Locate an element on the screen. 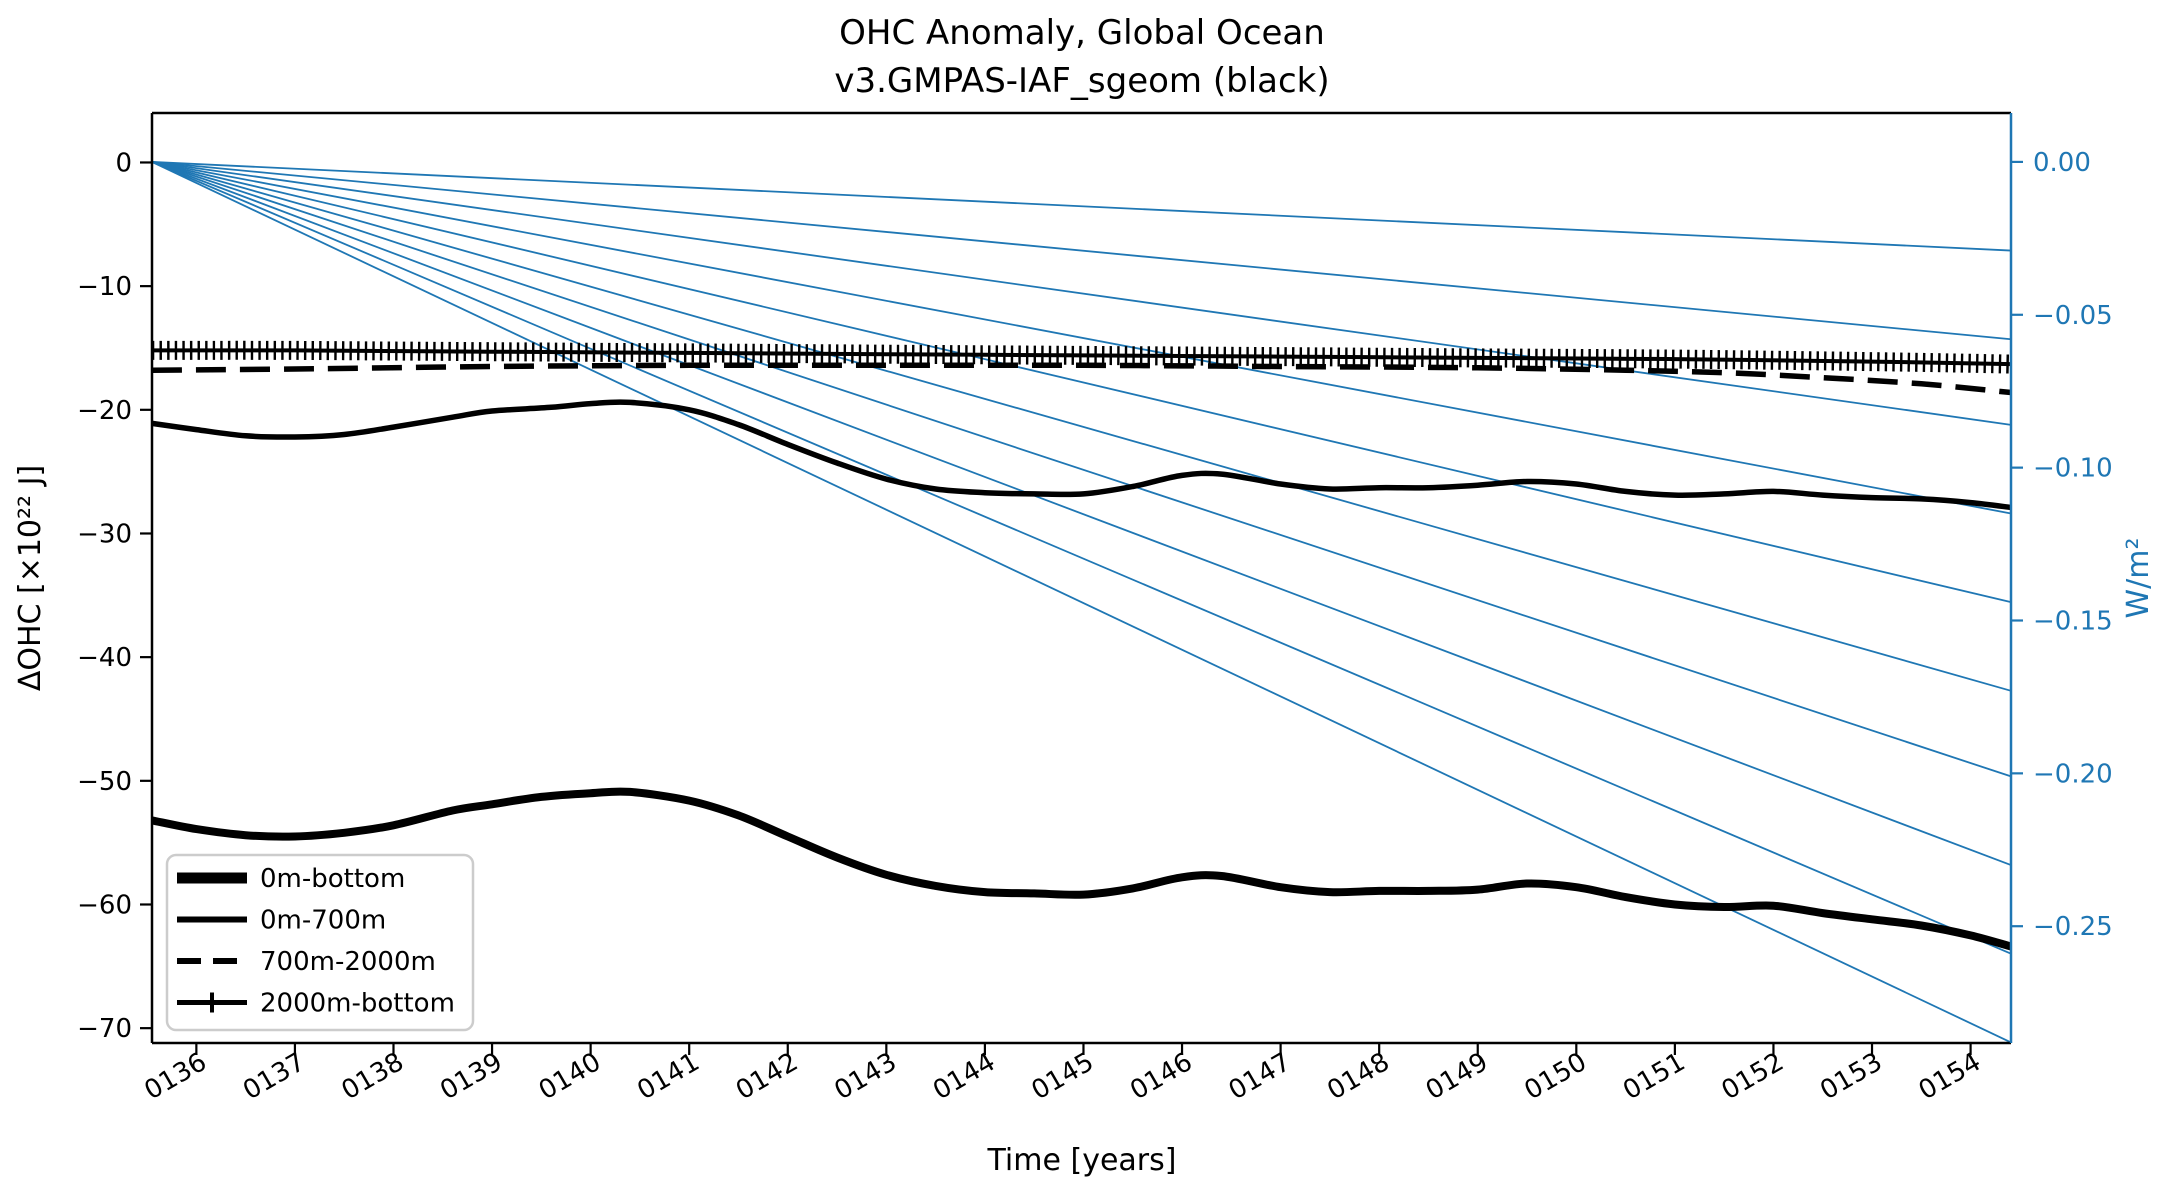 This screenshot has width=2178, height=1187. y-tick-label-left: −30 is located at coordinates (104, 534).